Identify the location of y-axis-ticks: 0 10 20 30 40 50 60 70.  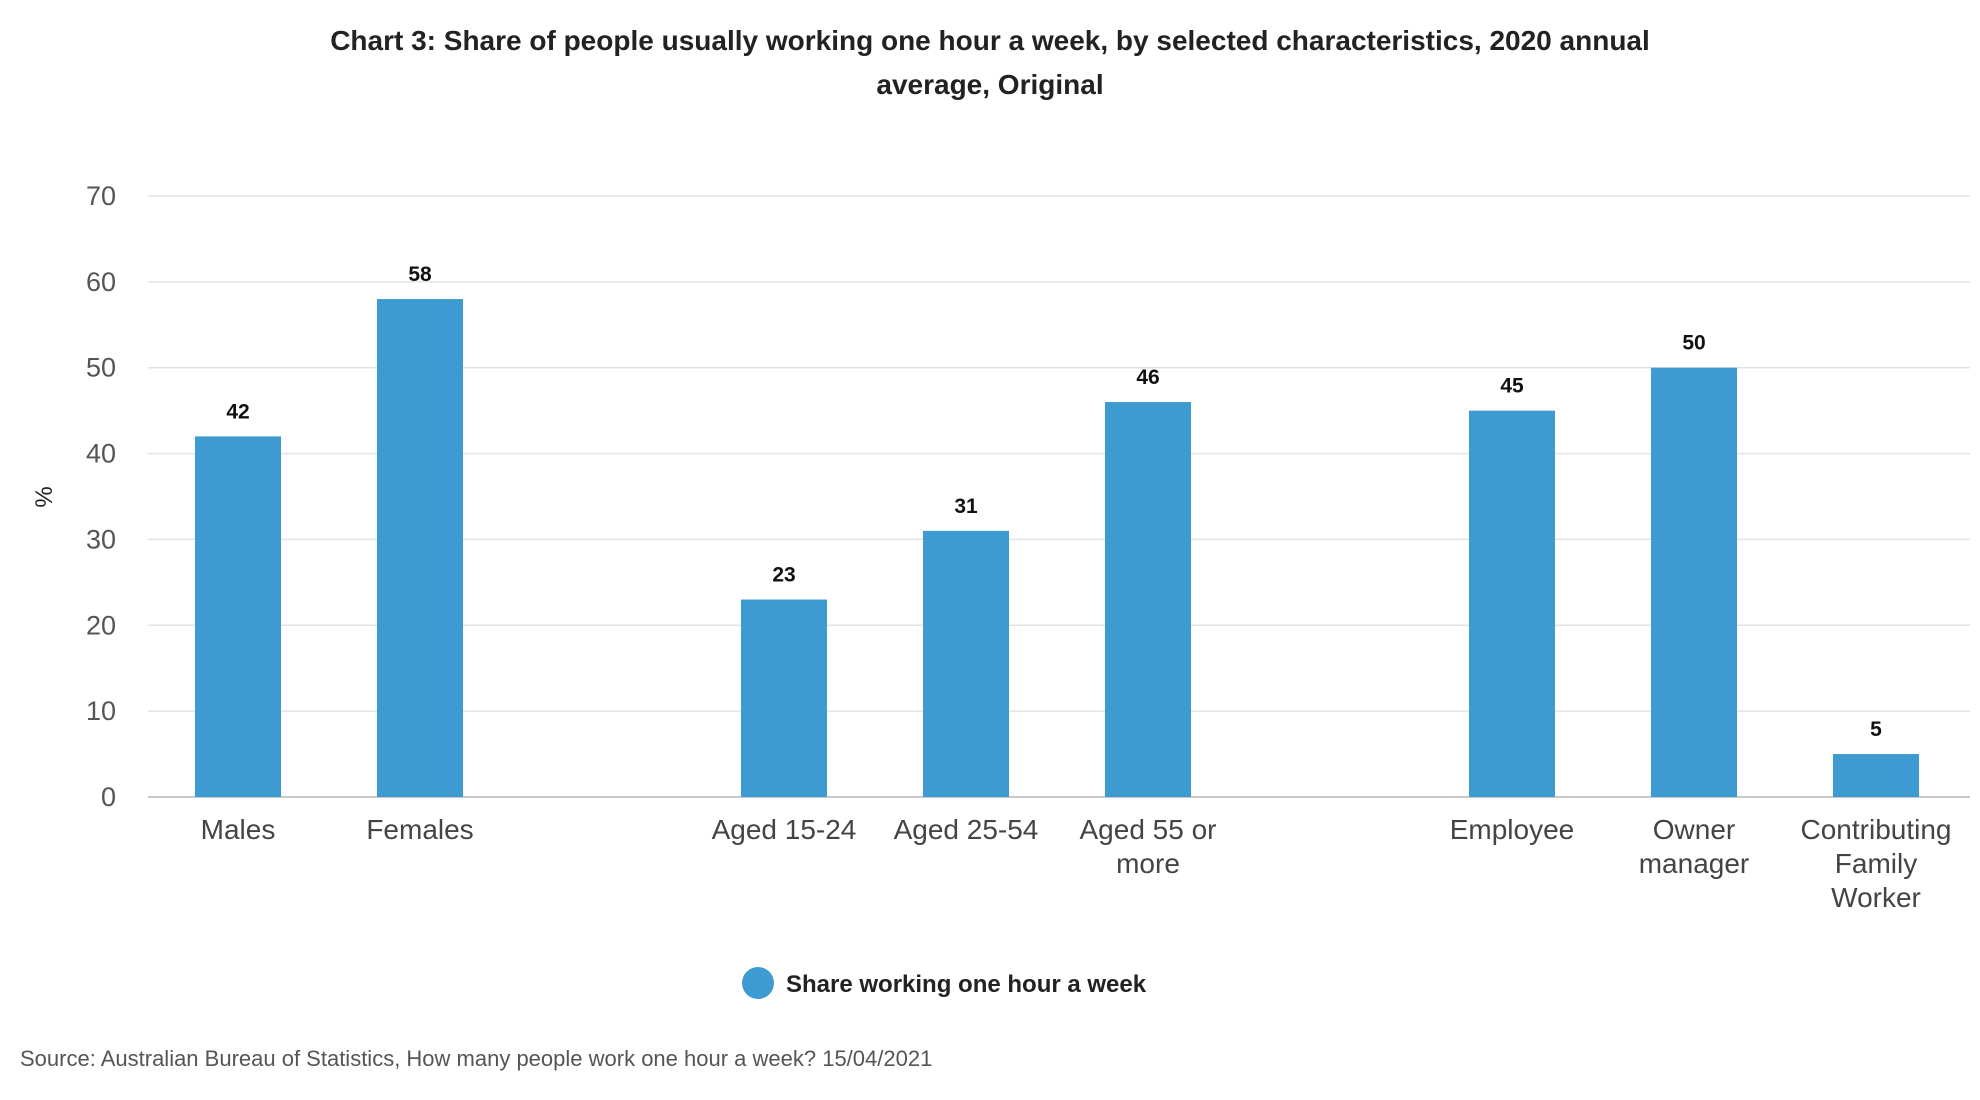
(101, 496).